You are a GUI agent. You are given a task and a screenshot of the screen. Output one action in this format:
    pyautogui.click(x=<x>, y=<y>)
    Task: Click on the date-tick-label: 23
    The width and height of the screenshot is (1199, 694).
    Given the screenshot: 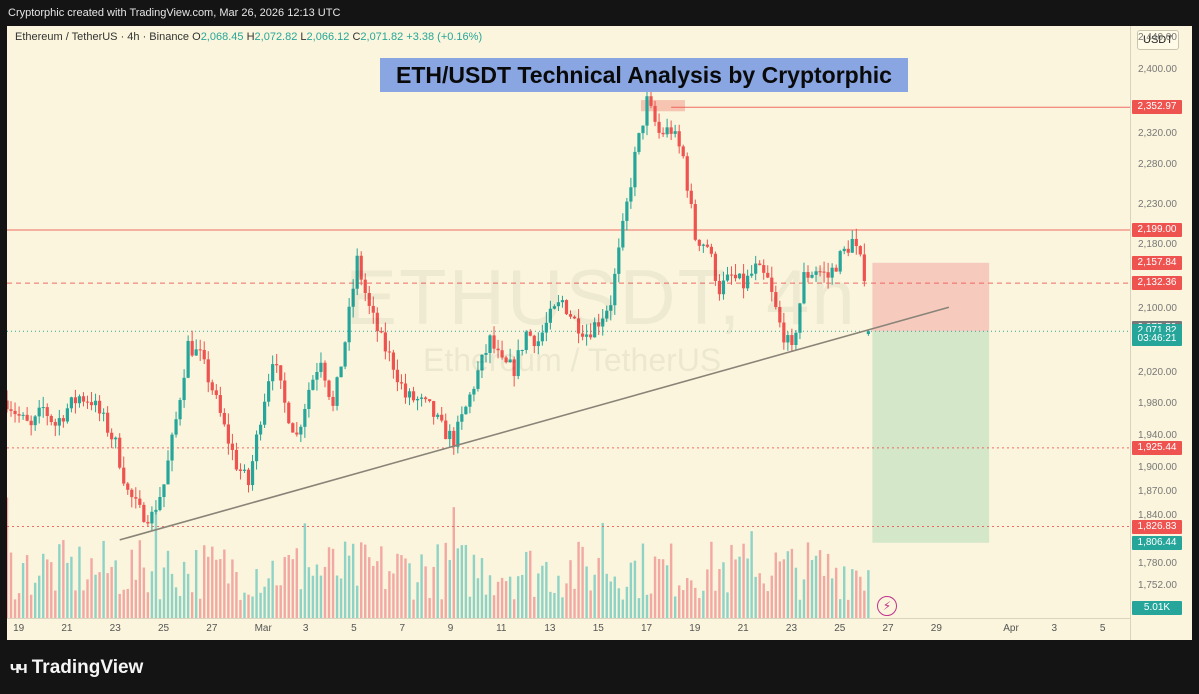 What is the action you would take?
    pyautogui.click(x=115, y=628)
    